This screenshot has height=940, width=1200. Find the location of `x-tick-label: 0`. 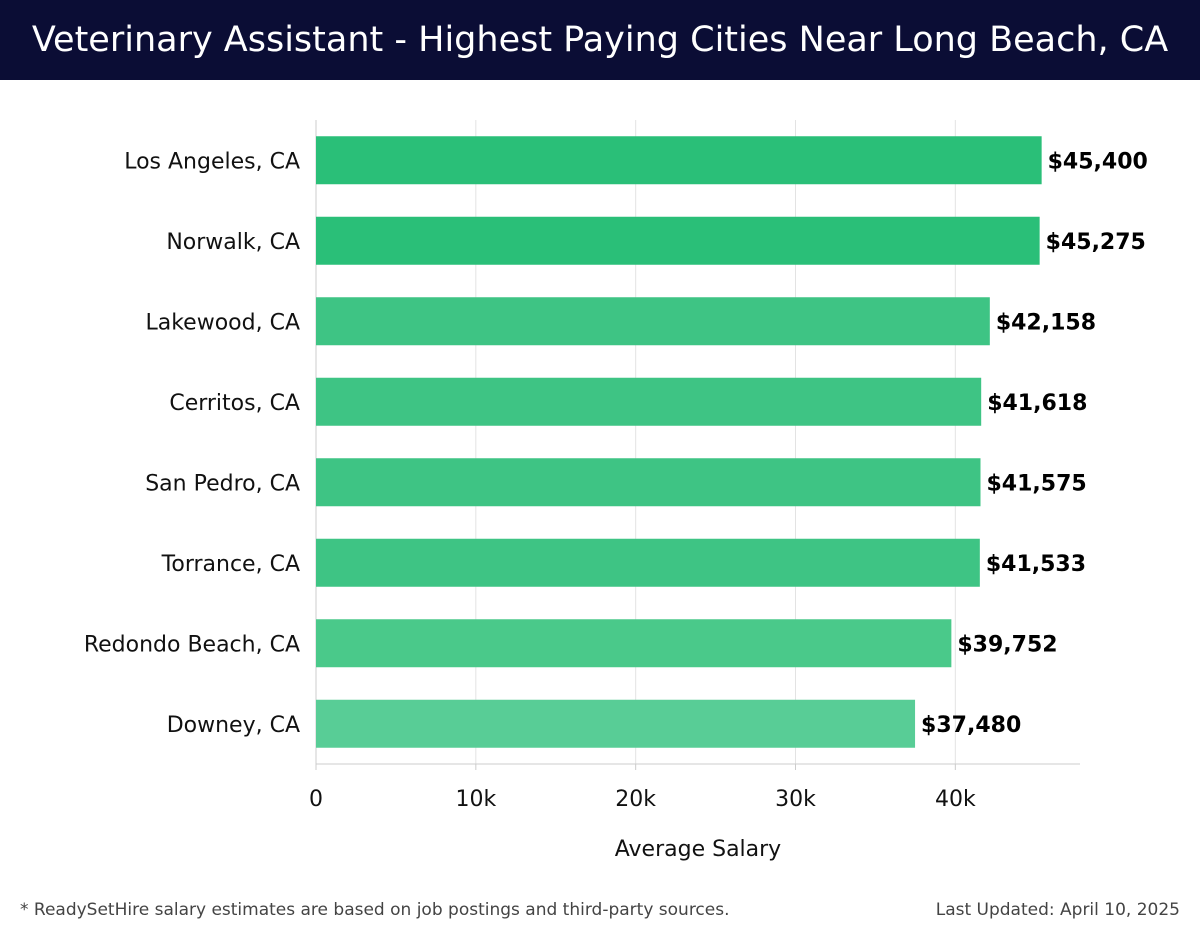

x-tick-label: 0 is located at coordinates (316, 799).